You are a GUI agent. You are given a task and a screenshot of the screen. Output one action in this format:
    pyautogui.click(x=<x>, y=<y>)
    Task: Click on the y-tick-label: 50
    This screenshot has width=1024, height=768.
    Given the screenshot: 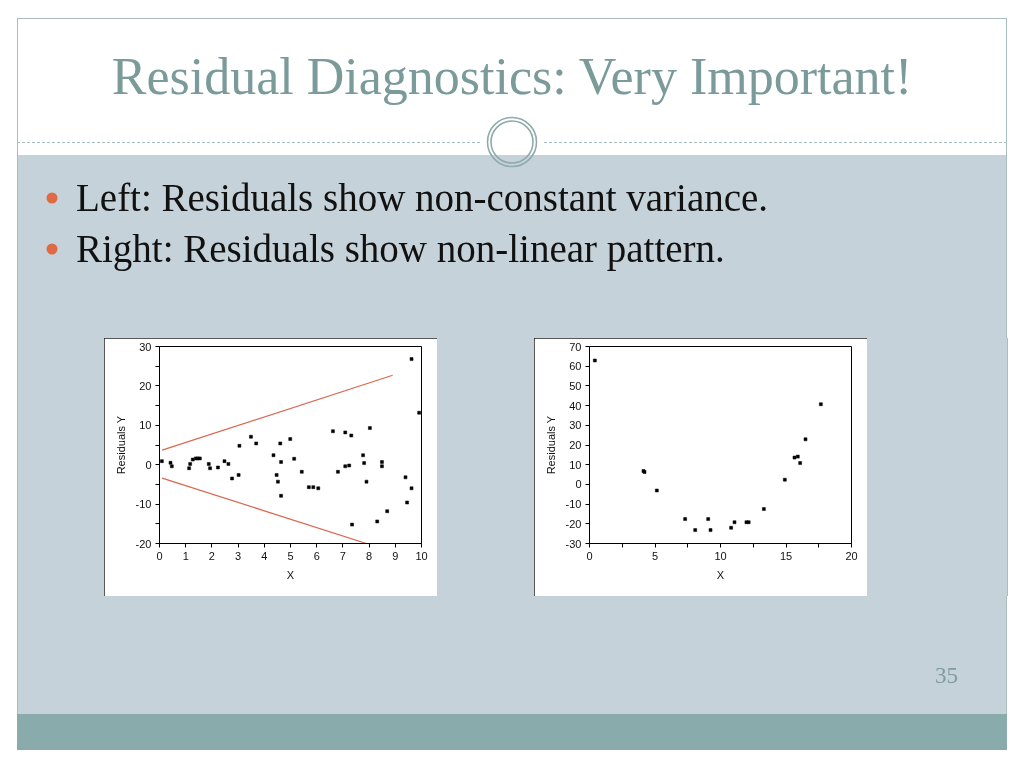 What is the action you would take?
    pyautogui.click(x=575, y=385)
    